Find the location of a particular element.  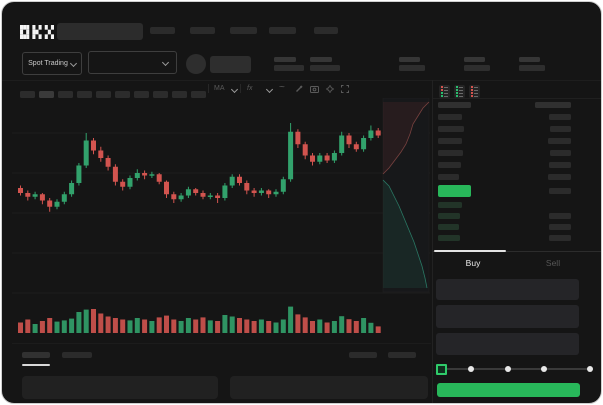

market-type-selector: Spot Trading is located at coordinates (52, 63).